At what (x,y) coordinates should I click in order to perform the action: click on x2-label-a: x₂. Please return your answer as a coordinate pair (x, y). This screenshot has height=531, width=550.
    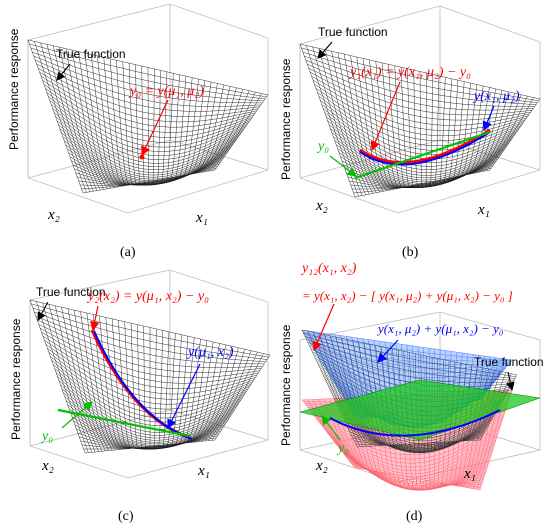
    Looking at the image, I should click on (53, 215).